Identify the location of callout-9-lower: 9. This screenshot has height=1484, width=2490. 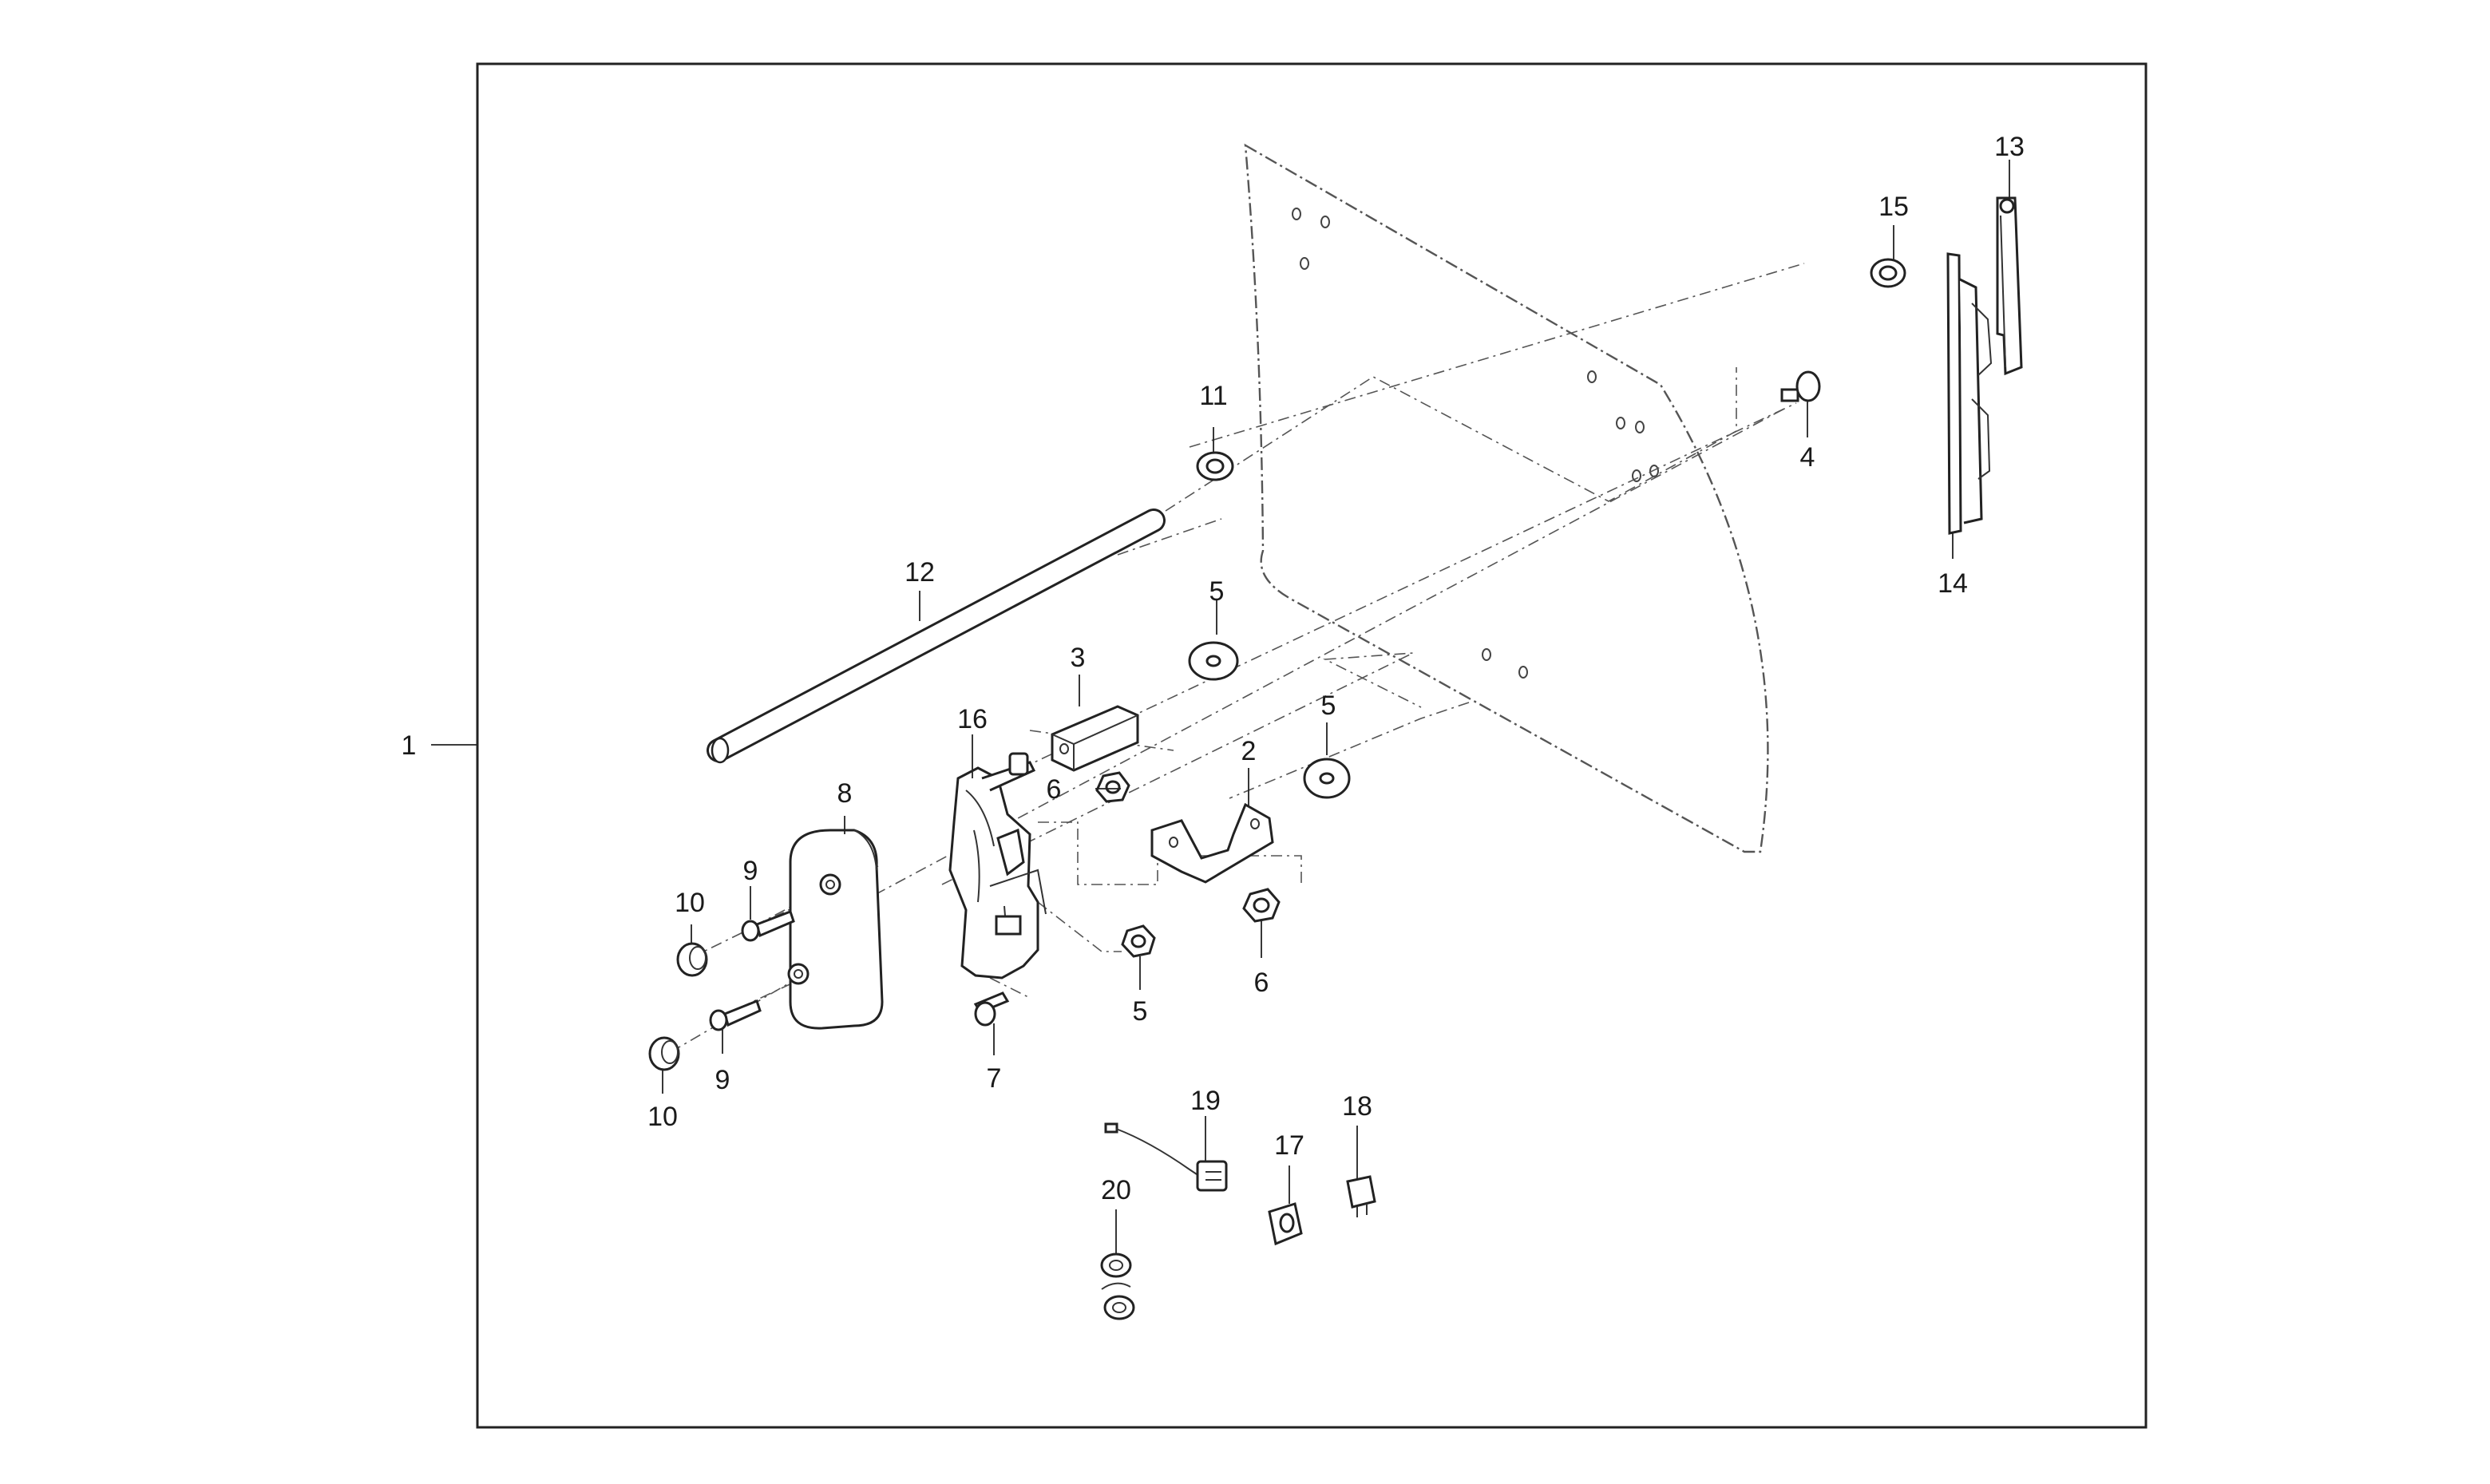
(722, 1080).